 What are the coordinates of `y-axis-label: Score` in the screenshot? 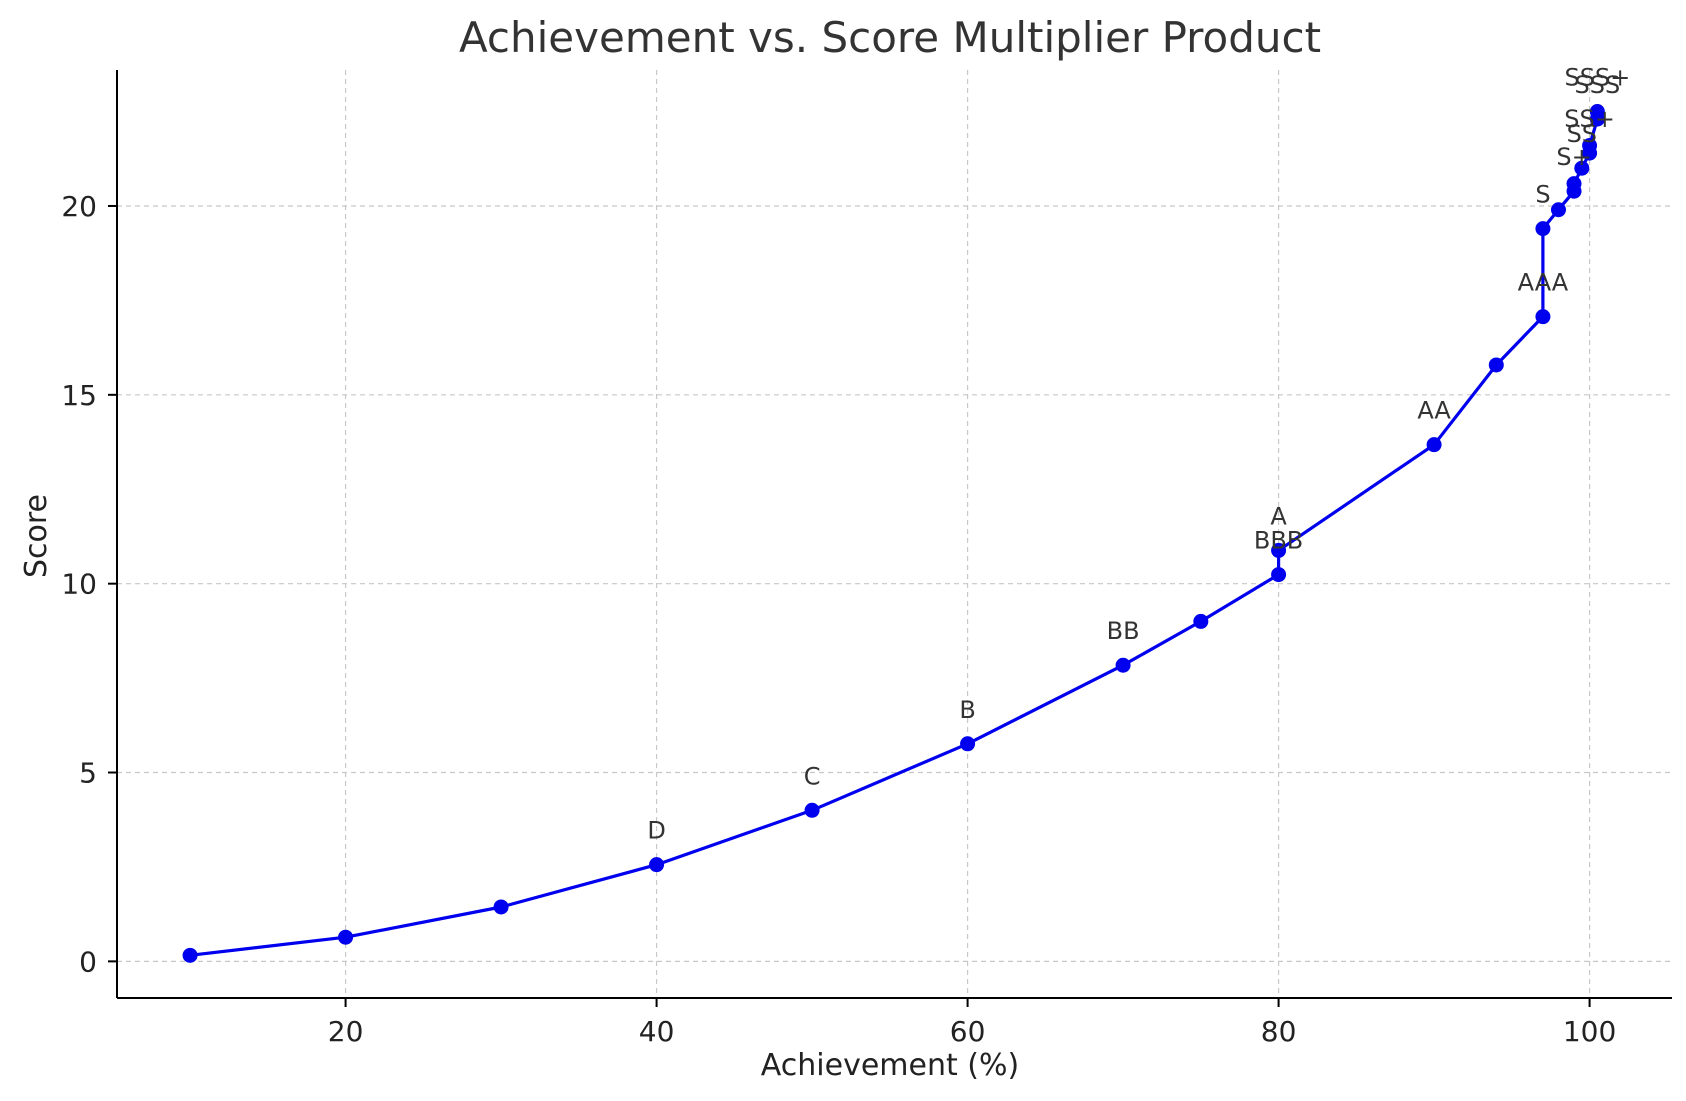 It's located at (36, 536).